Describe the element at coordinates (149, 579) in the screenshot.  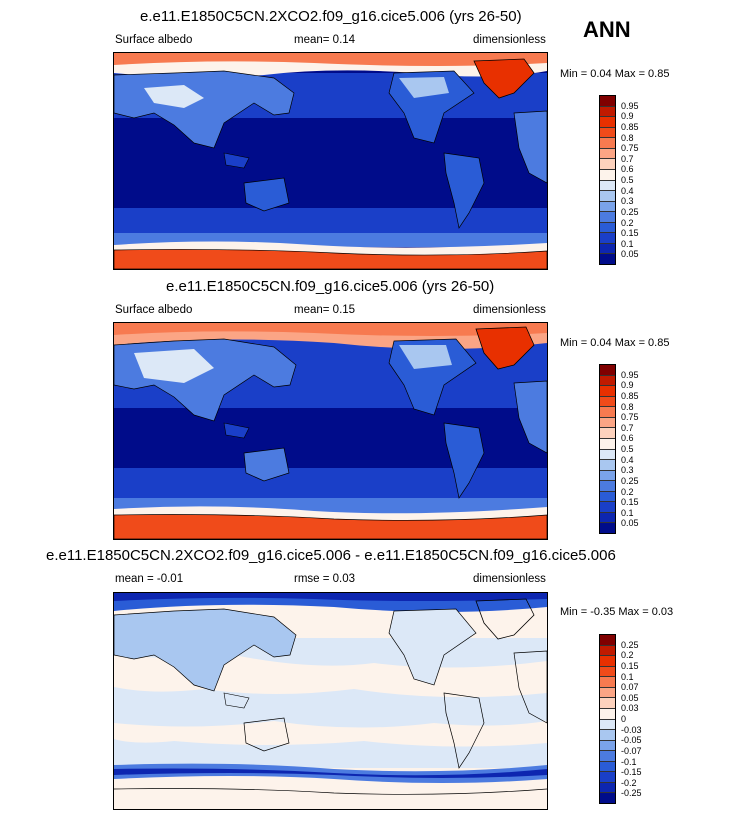
I see `panel-3-mean-label: mean = -0.01` at that location.